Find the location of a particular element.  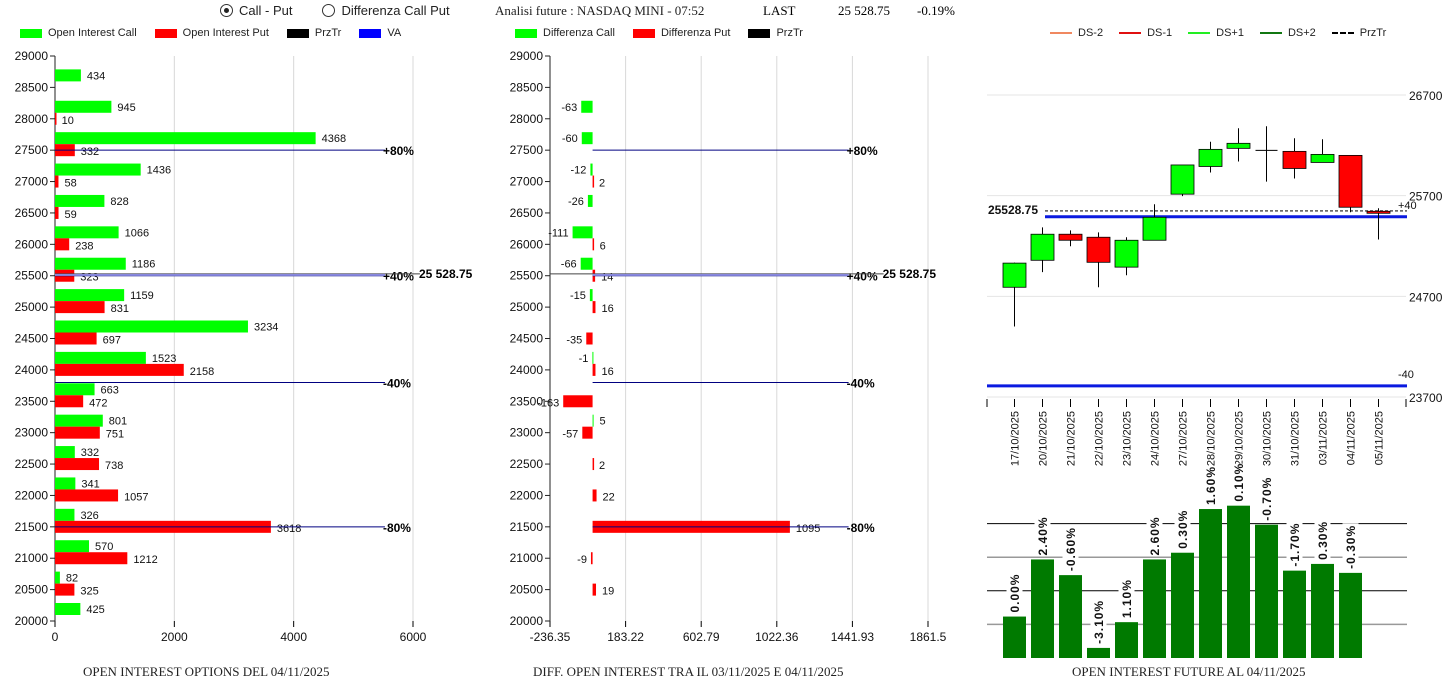

legend-label: Differenza Put is located at coordinates (695, 33).